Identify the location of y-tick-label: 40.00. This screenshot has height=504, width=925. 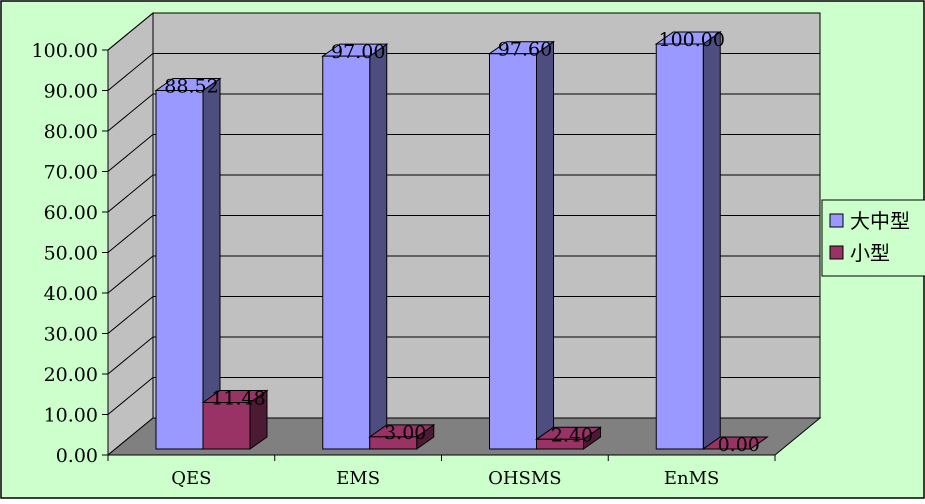
(71, 294).